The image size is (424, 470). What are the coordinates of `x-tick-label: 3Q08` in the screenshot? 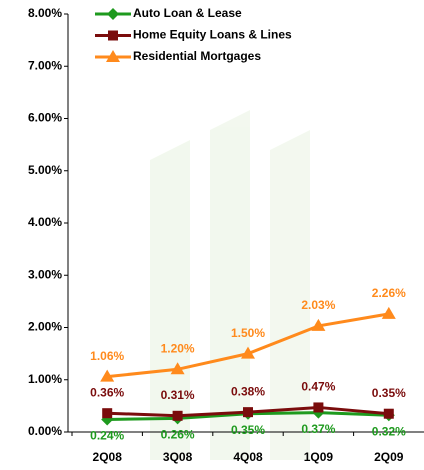 It's located at (178, 457).